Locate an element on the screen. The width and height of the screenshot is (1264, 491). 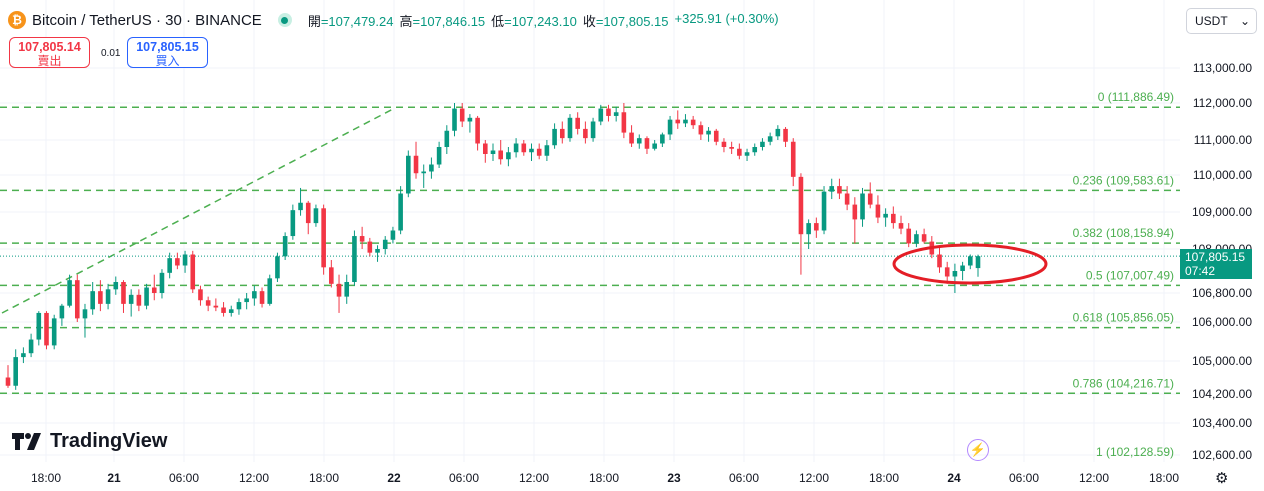
trend-line is located at coordinates (198, 210).